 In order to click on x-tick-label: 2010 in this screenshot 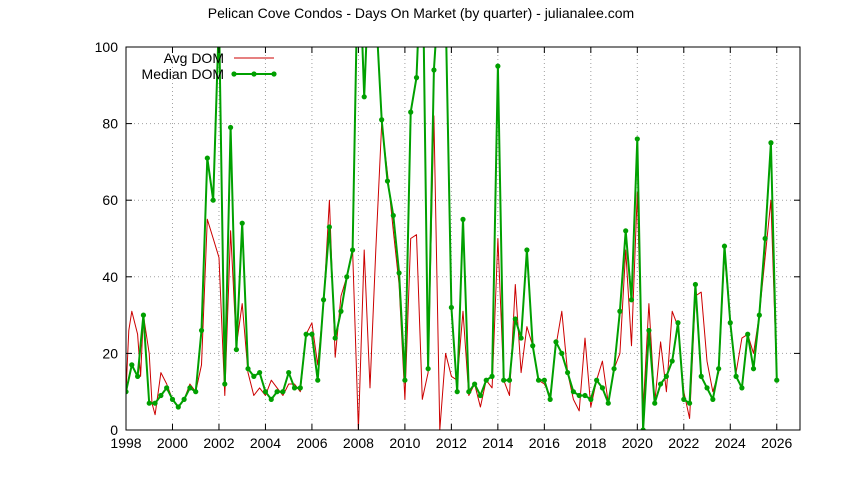, I will do `click(404, 443)`.